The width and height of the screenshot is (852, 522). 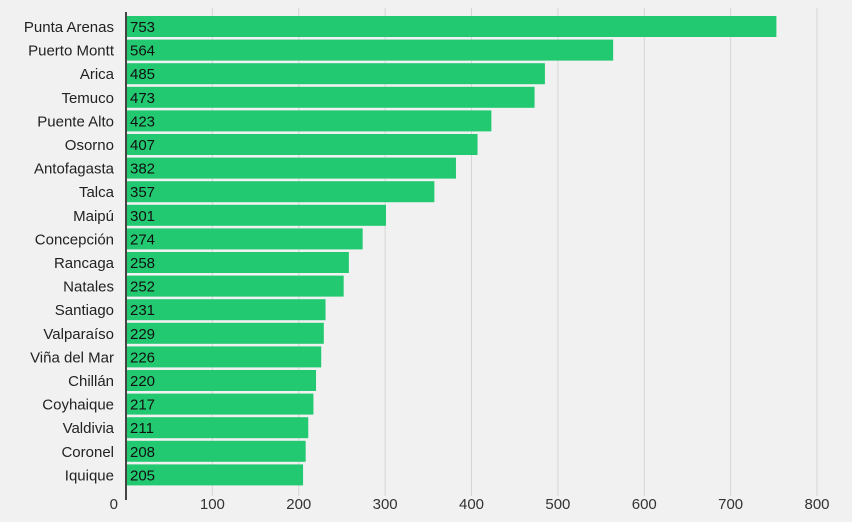 I want to click on value-label: 217, so click(x=142, y=405).